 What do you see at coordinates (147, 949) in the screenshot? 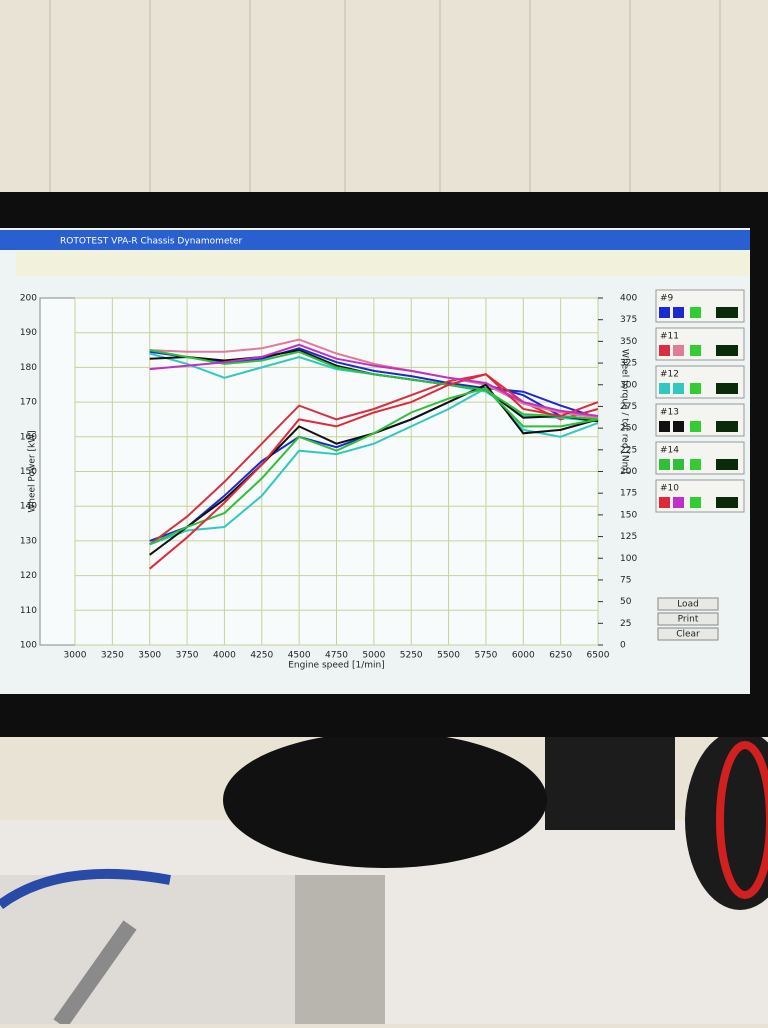
I see `box` at bounding box center [147, 949].